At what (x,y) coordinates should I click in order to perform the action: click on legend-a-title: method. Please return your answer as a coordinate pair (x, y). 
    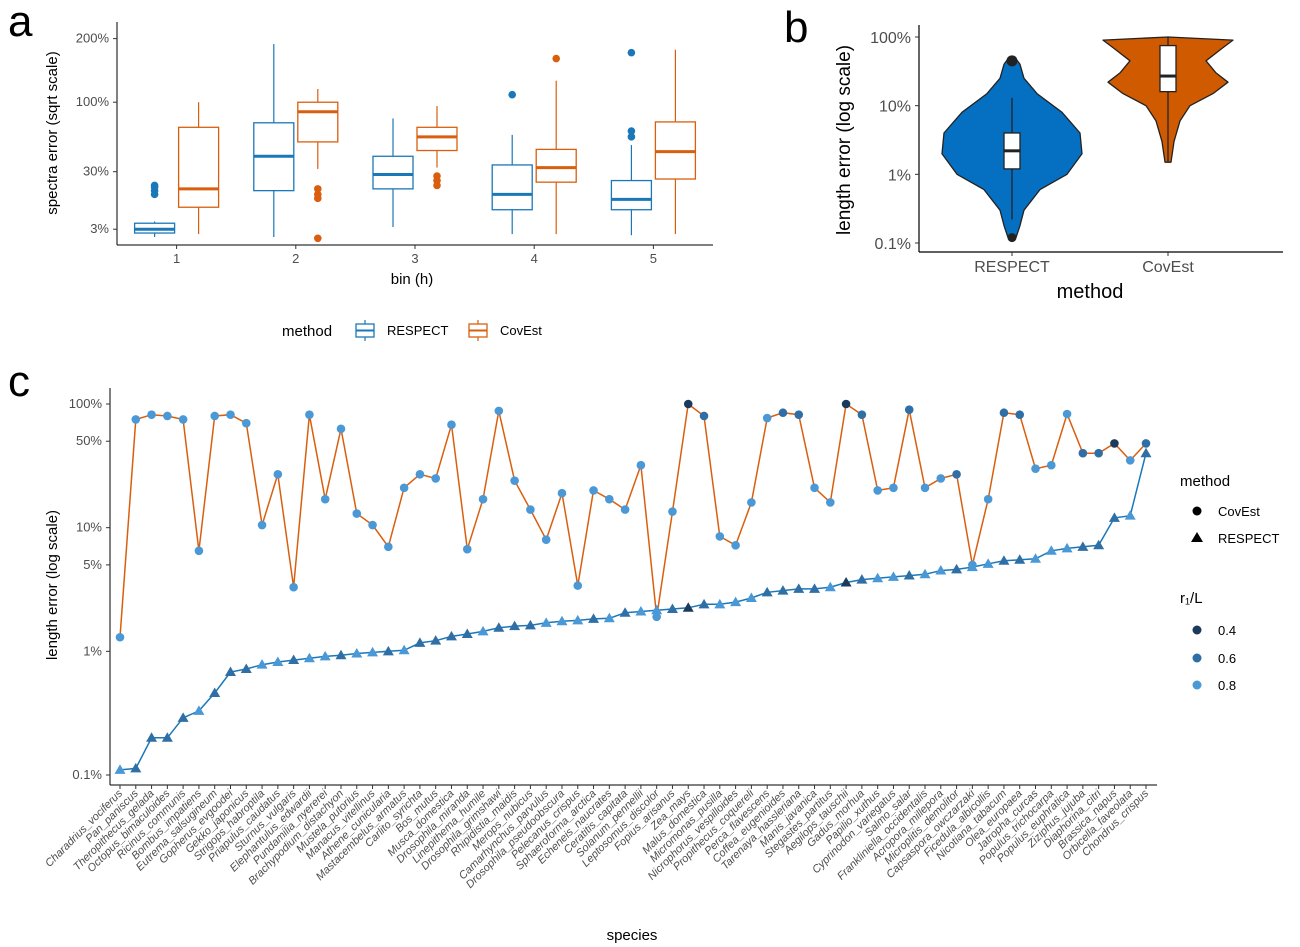
    Looking at the image, I should click on (307, 331).